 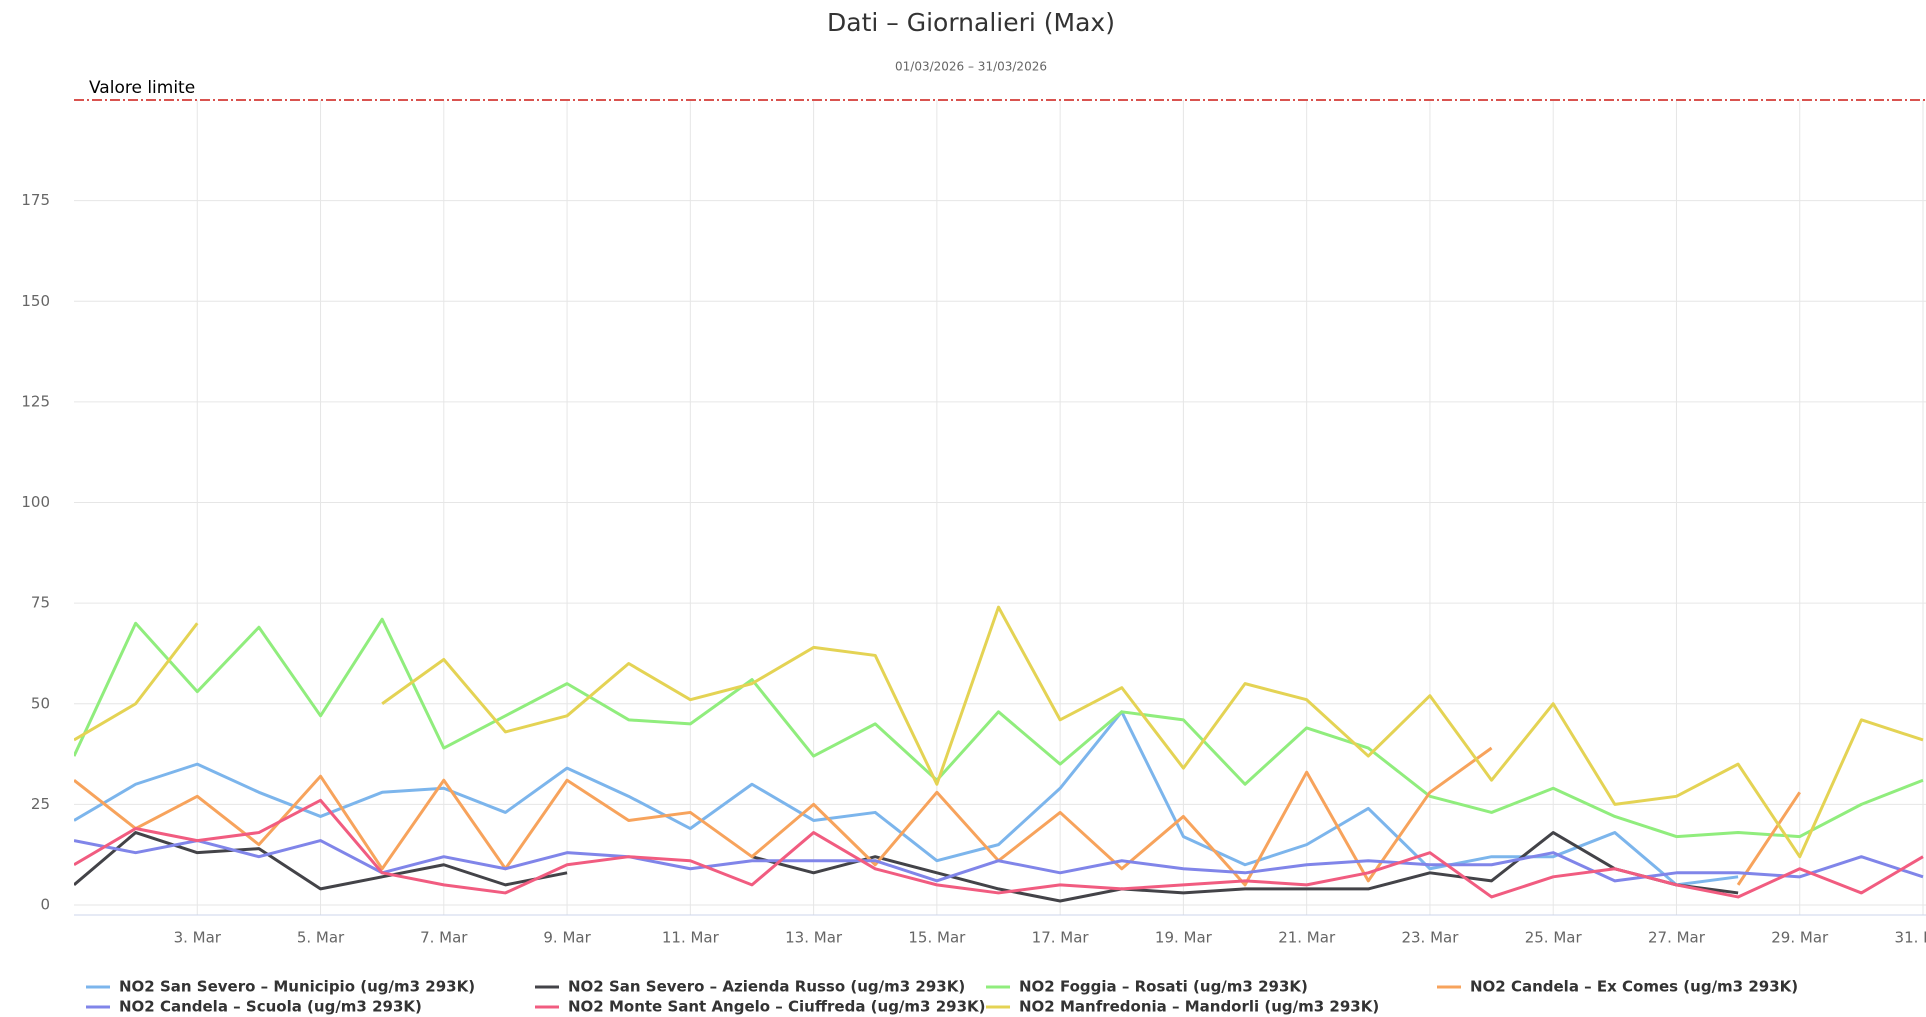 I want to click on legend-item: NO2 Manfredonia – Mandorli (ug/m3 293K), so click(x=1182, y=1007).